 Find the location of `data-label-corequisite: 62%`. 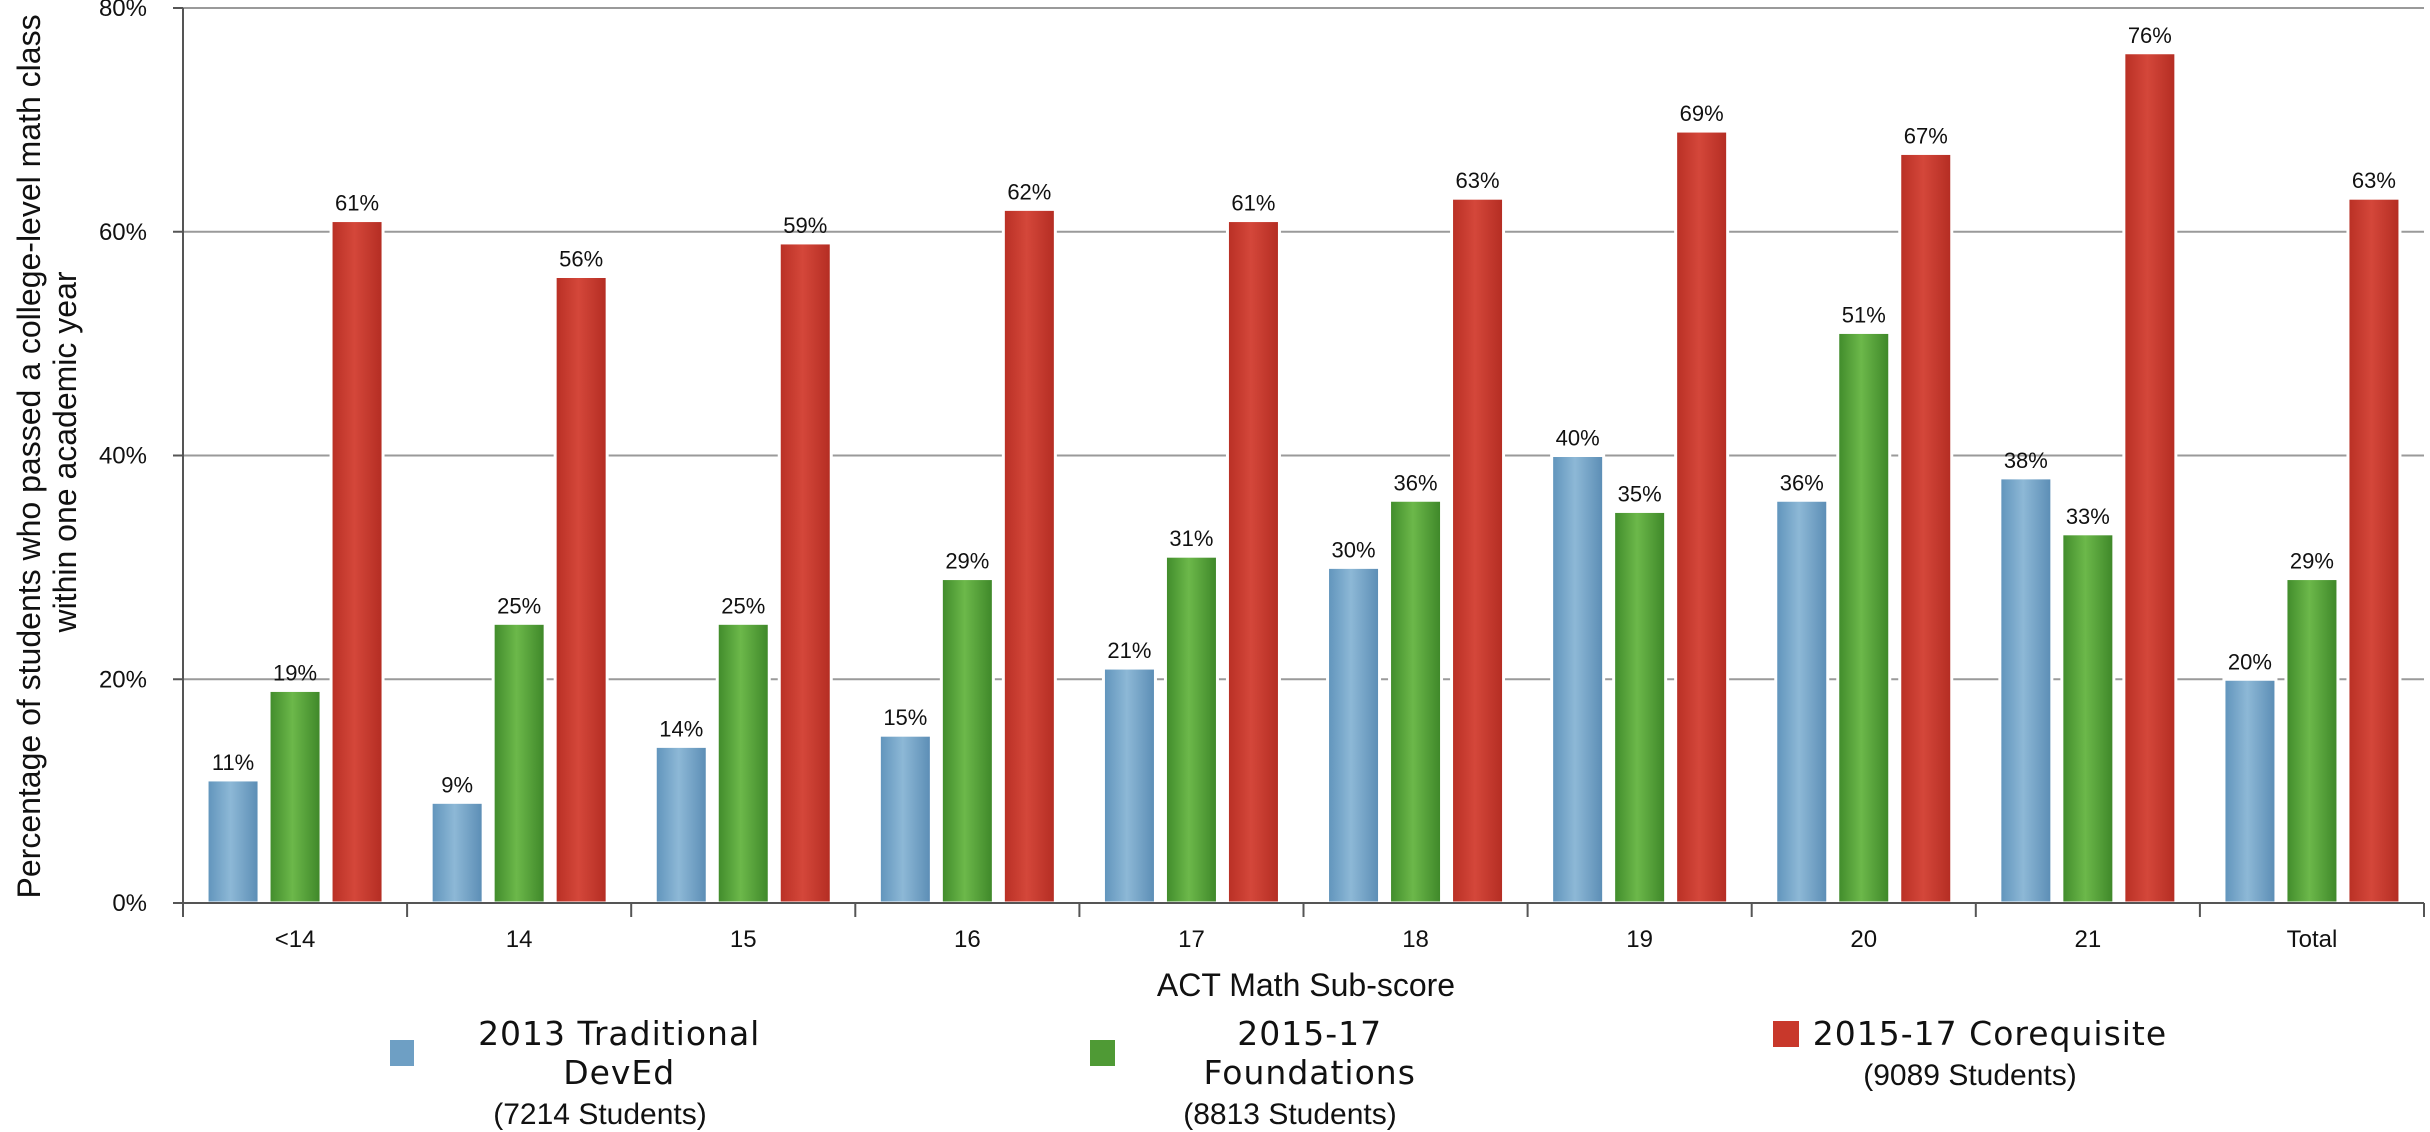

data-label-corequisite: 62% is located at coordinates (1029, 191).